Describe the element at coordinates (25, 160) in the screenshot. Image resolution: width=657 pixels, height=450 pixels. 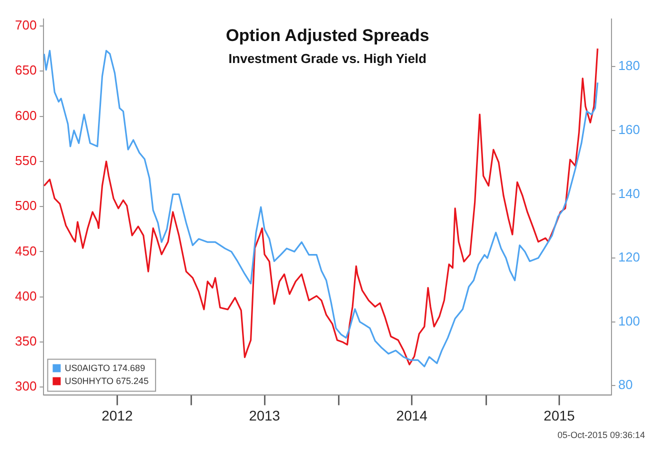
I see `y-tick-label: 550` at that location.